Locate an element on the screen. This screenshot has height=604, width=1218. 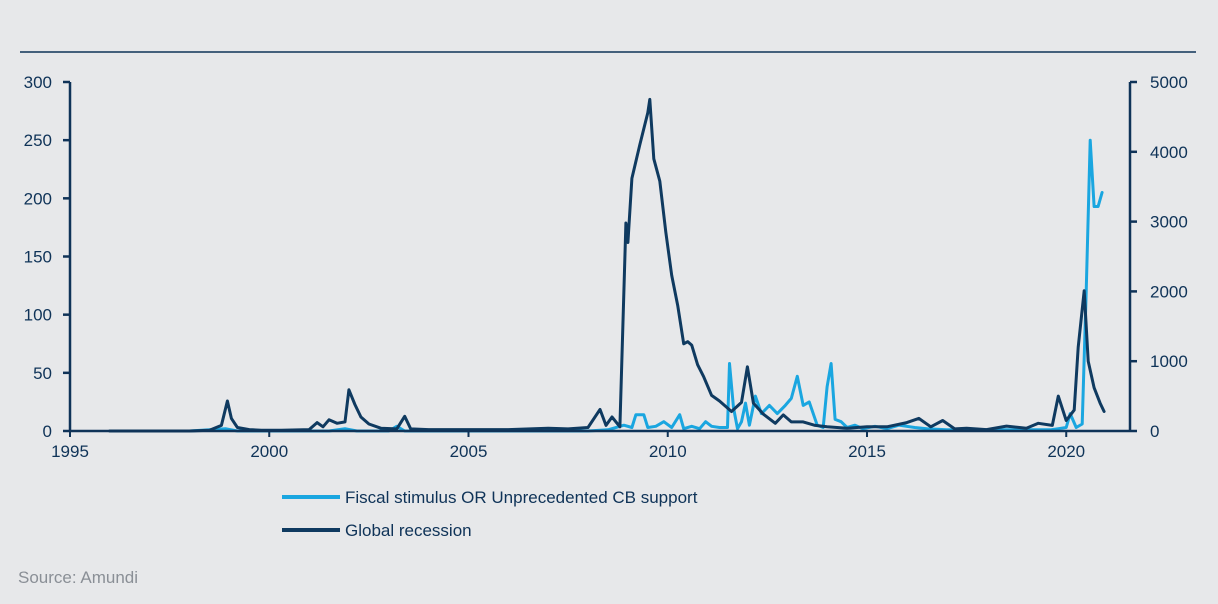
y-tick-label-right: 4000 is located at coordinates (1169, 152).